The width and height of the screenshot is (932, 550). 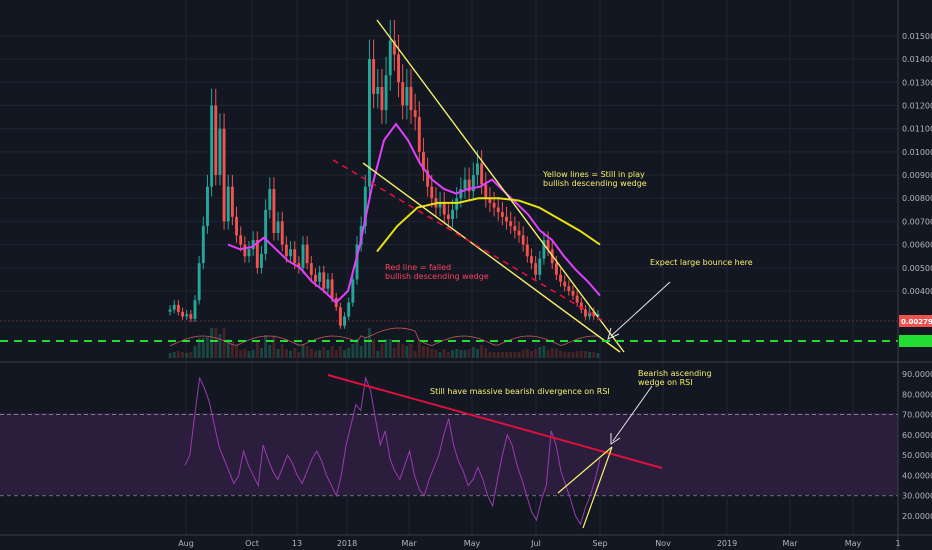 I want to click on bounce-arrow, so click(x=640, y=309).